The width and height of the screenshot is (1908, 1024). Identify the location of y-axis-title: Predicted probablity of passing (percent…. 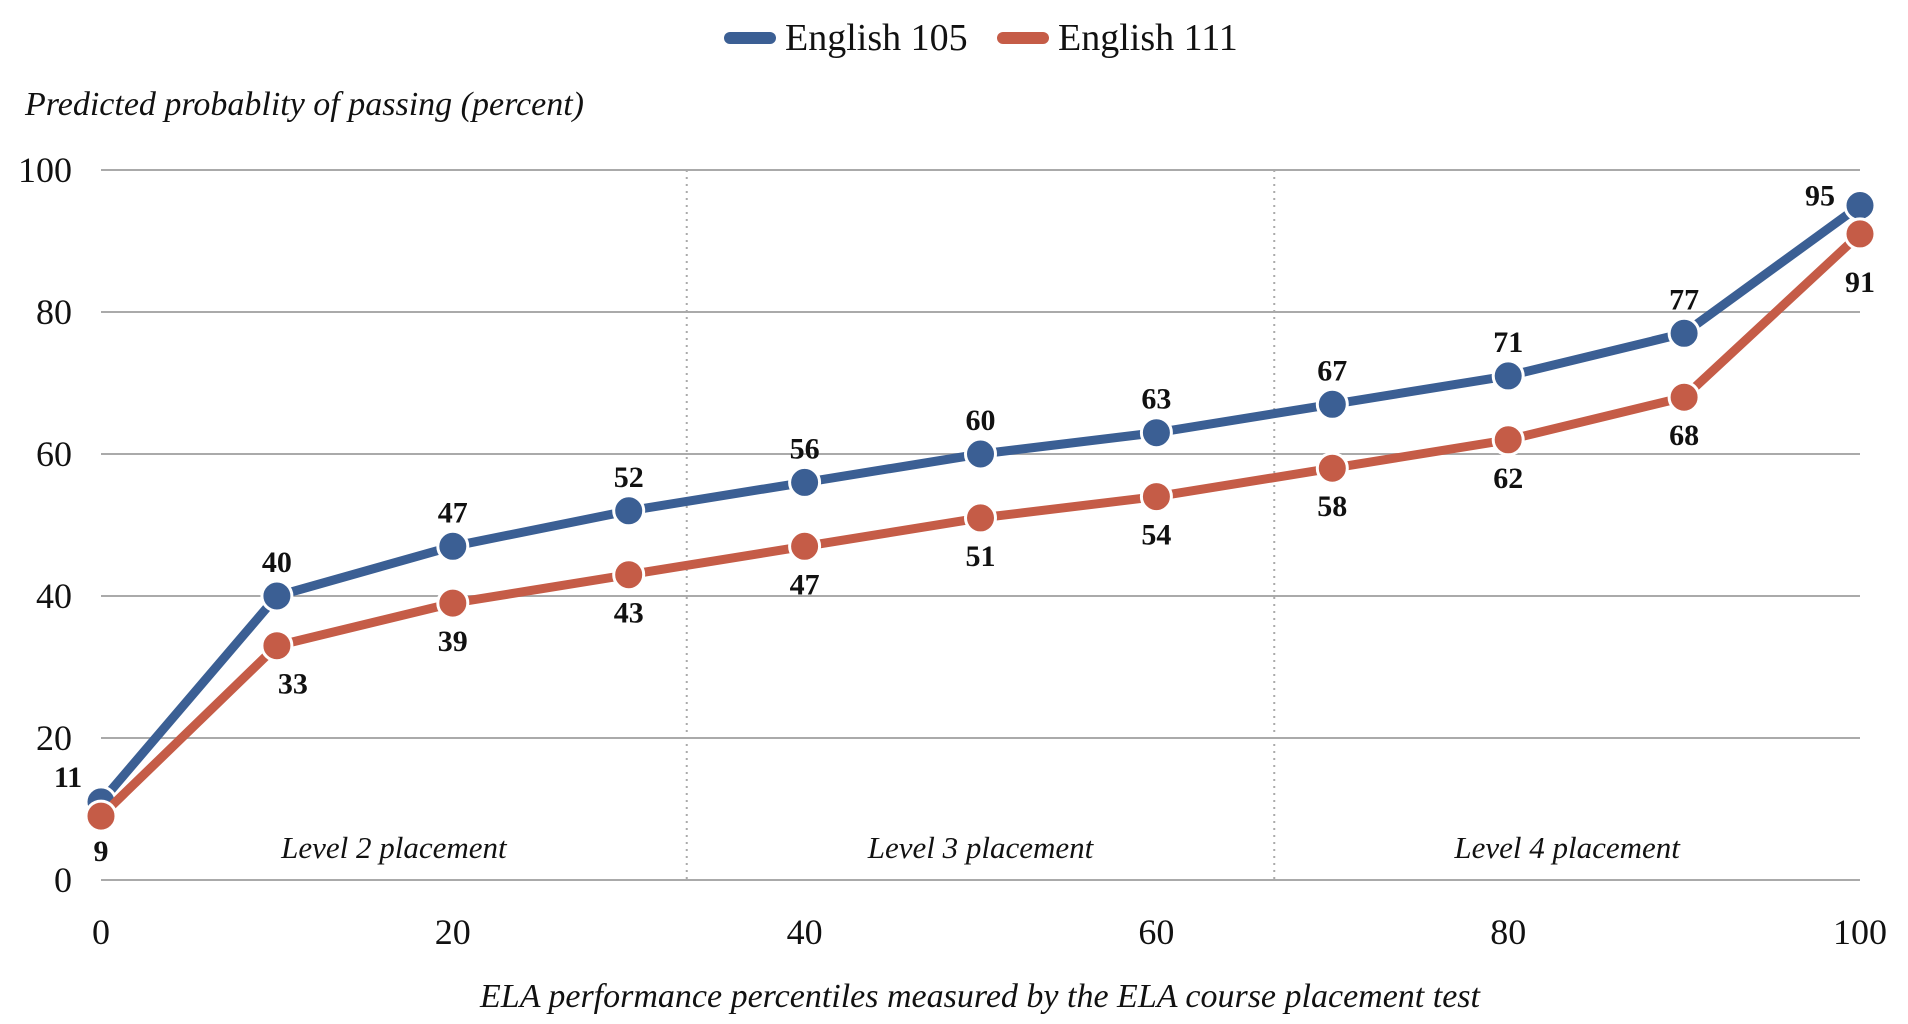
(304, 104).